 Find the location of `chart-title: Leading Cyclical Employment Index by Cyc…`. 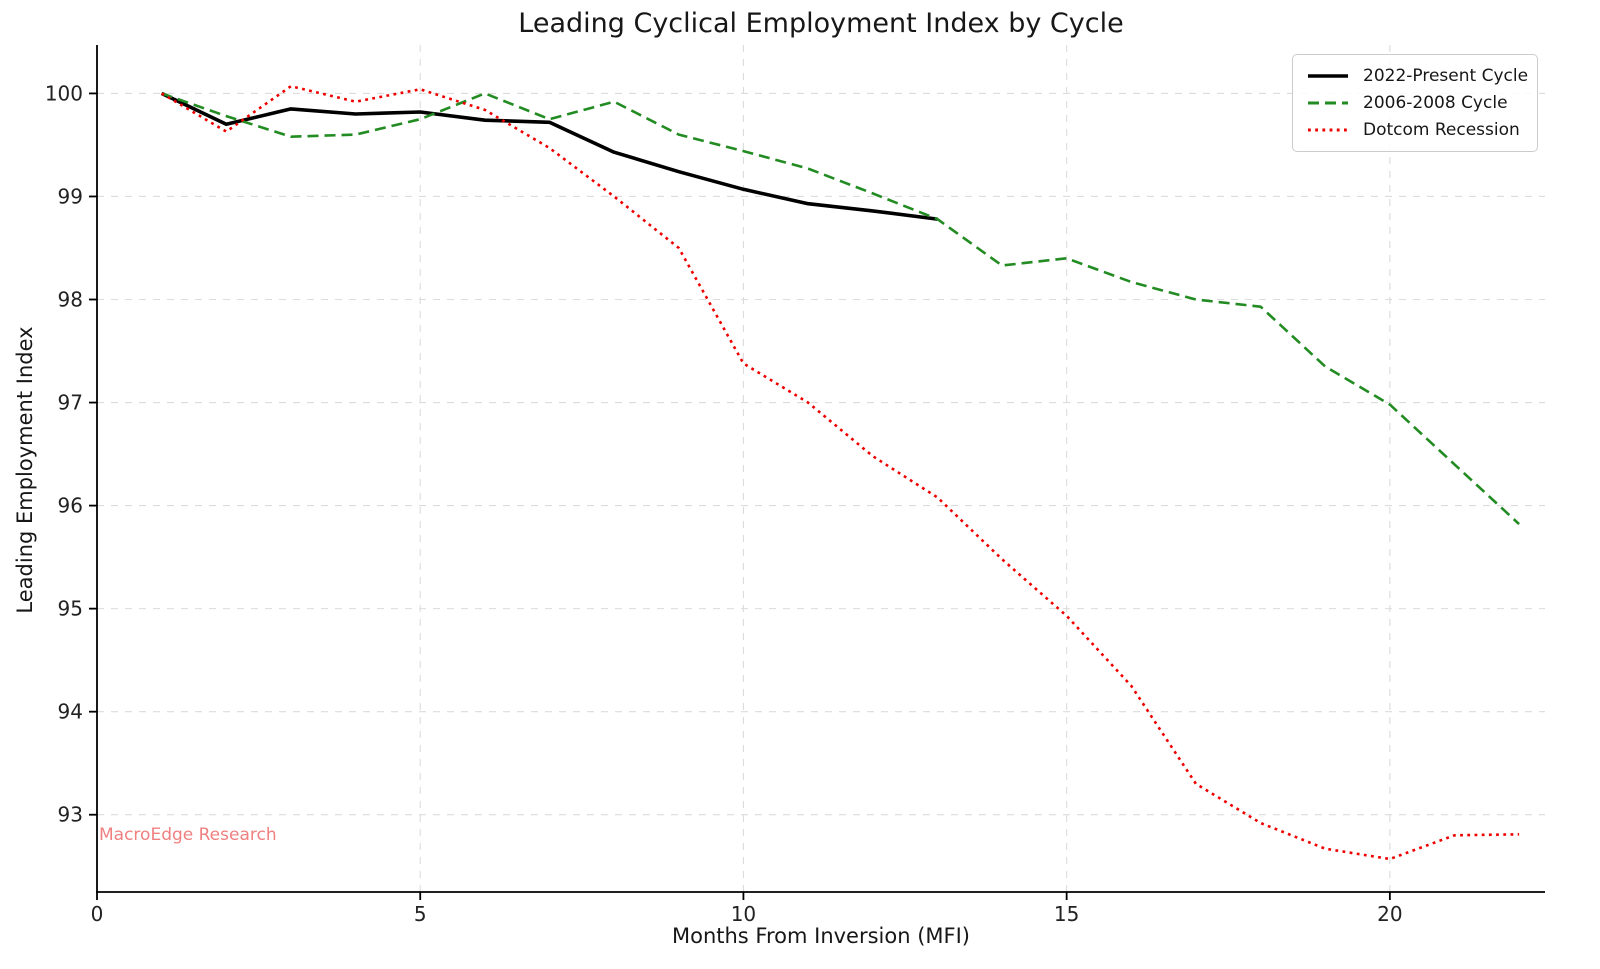

chart-title: Leading Cyclical Employment Index by Cyc… is located at coordinates (821, 23).